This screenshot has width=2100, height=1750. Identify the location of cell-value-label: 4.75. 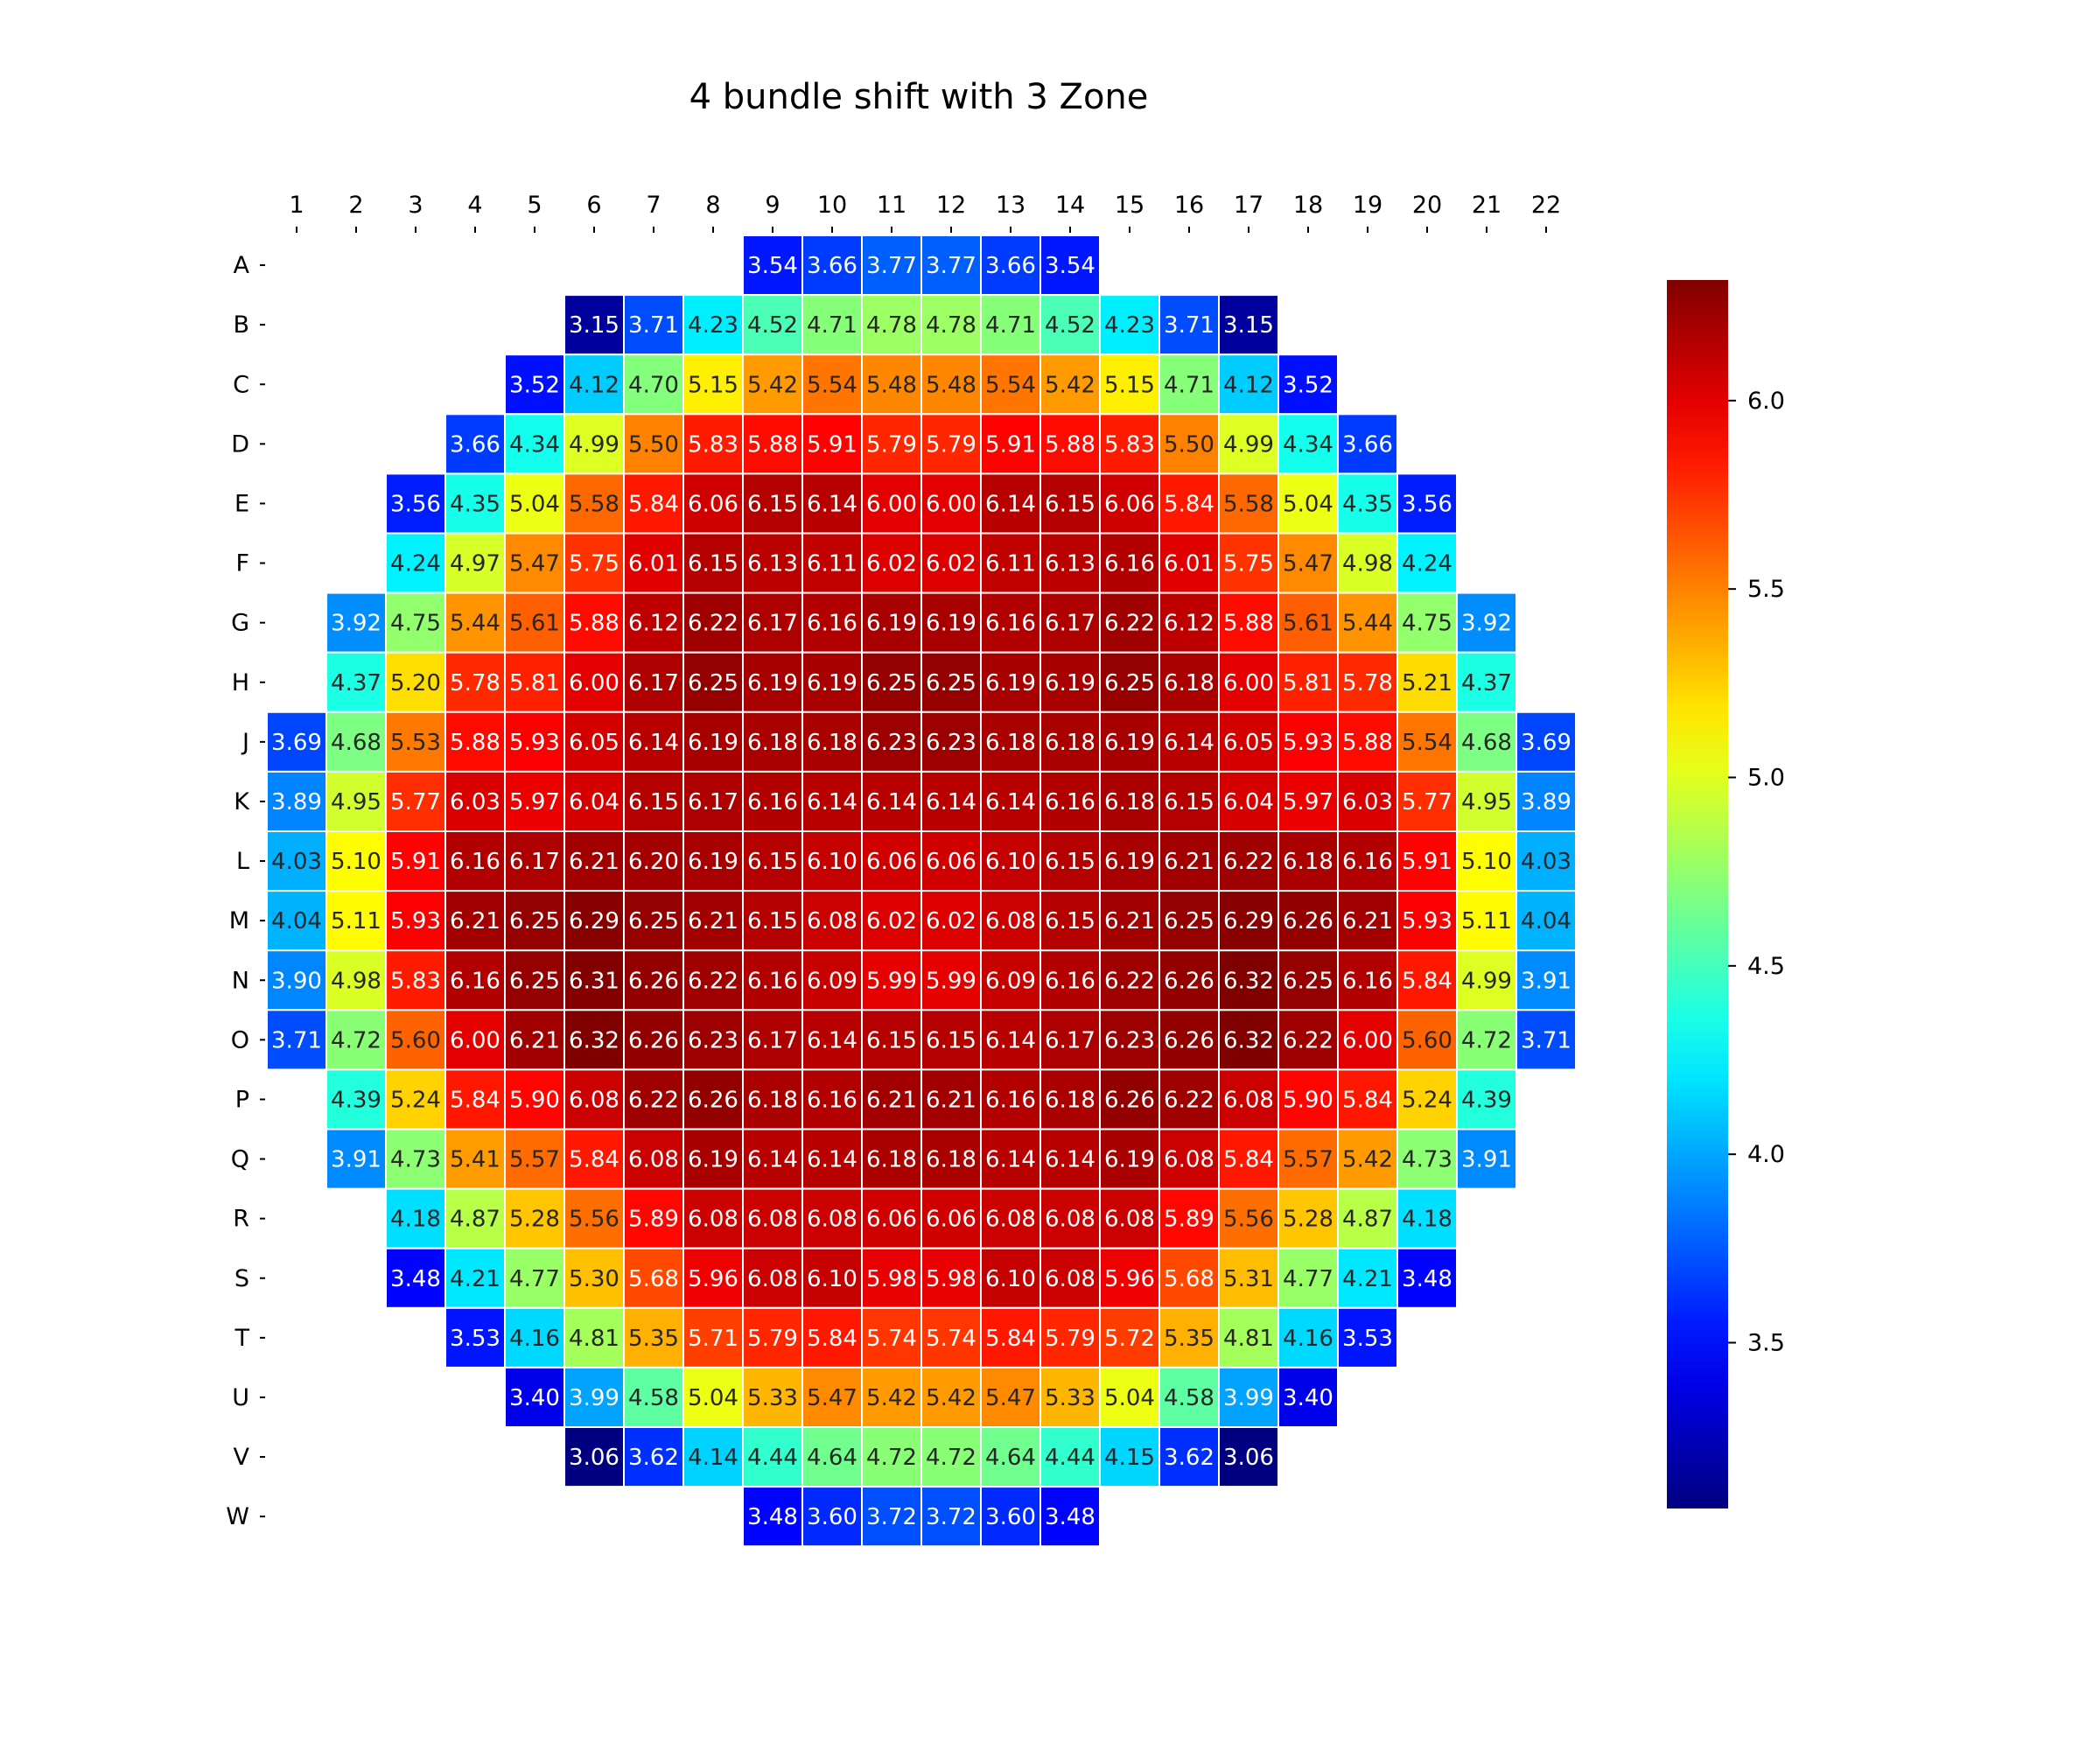
(415, 624).